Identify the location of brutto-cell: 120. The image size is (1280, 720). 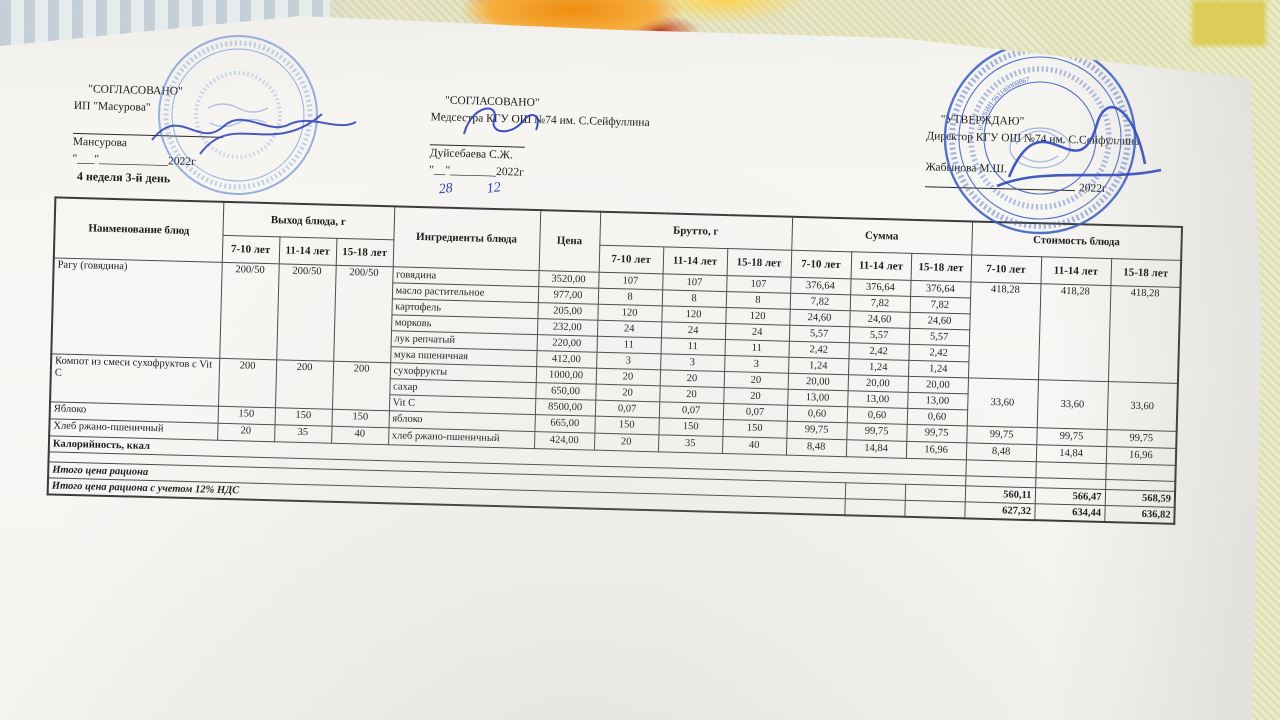
(693, 314).